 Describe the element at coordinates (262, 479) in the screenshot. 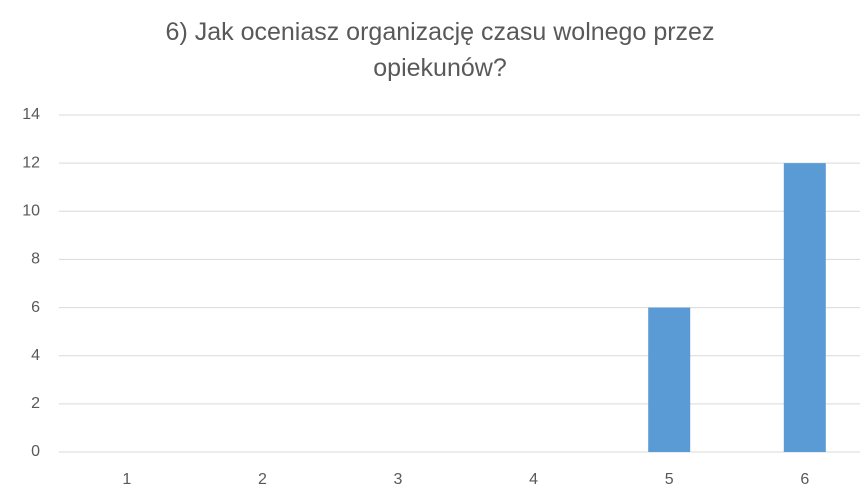

I see `x-tick-label: 2` at that location.